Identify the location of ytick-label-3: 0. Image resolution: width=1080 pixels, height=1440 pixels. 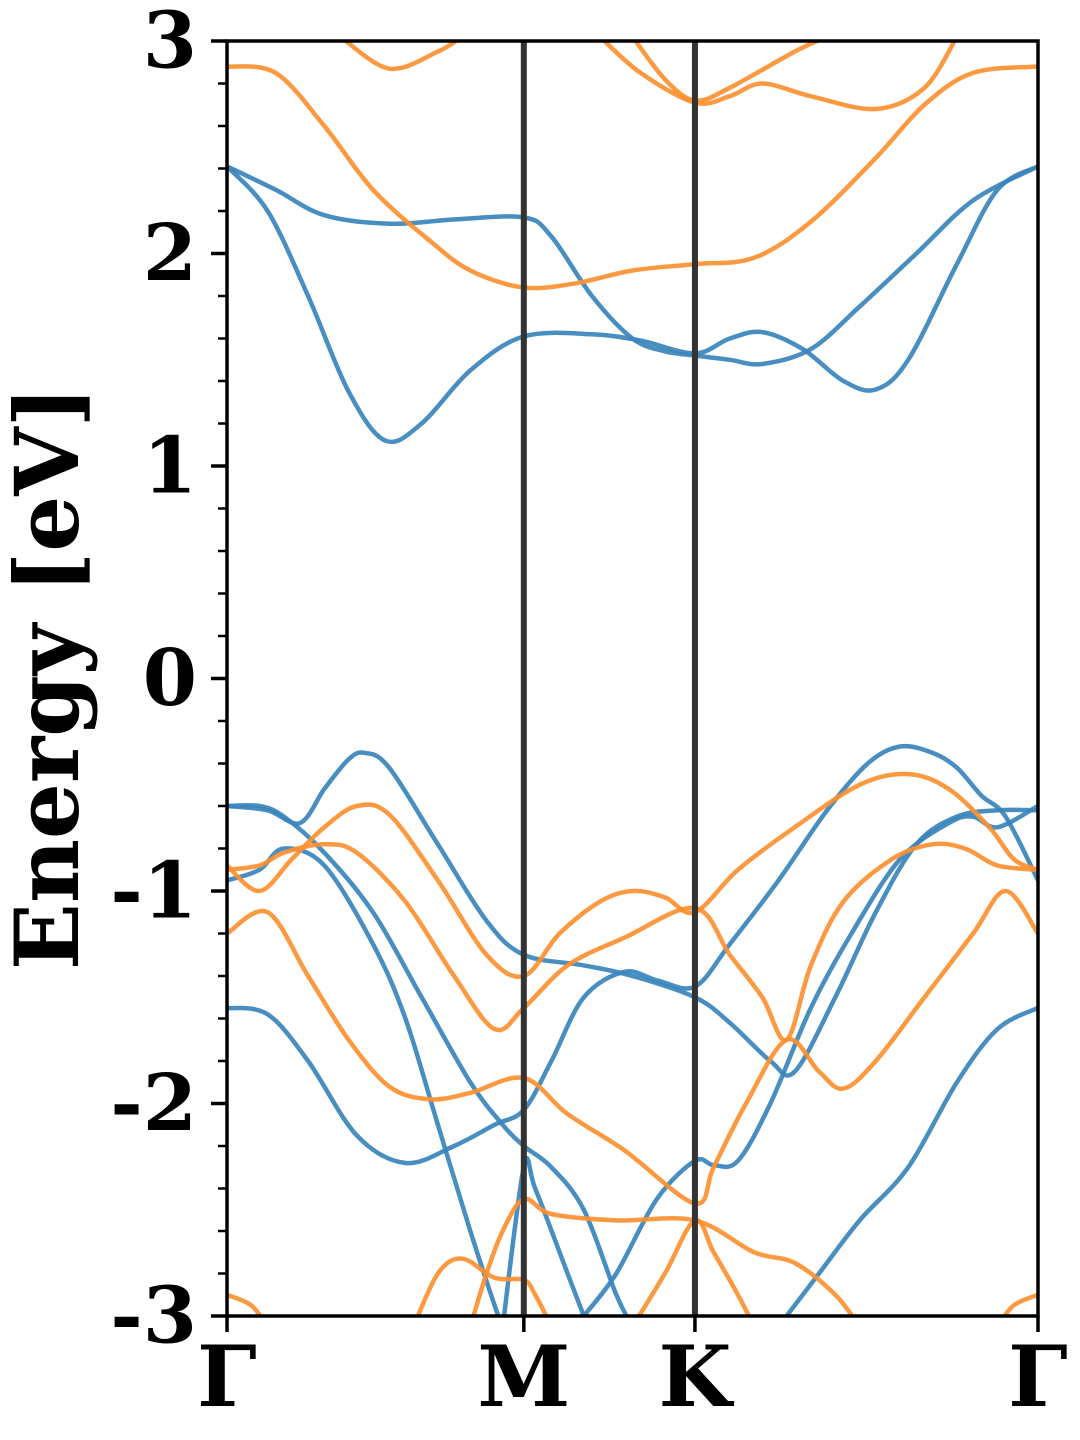
(170, 678).